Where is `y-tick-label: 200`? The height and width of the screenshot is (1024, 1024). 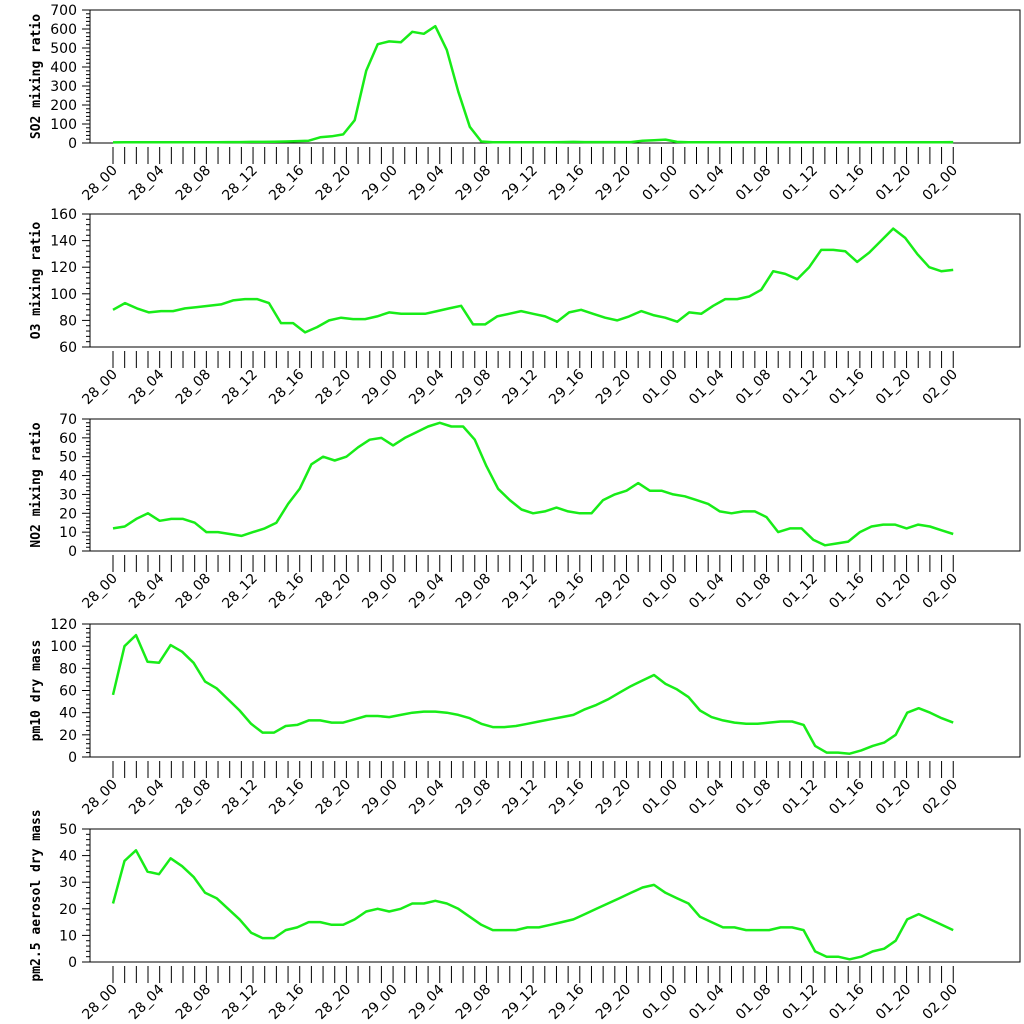
y-tick-label: 200 is located at coordinates (63, 106).